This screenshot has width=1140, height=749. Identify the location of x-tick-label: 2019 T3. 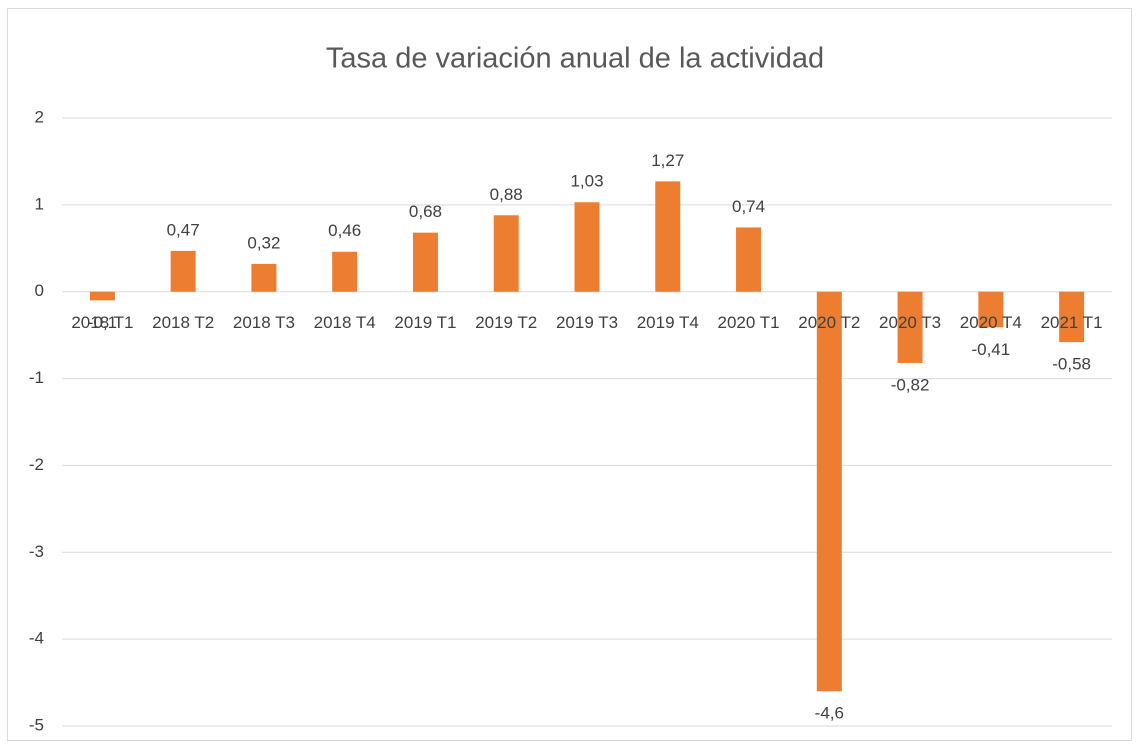
(587, 322).